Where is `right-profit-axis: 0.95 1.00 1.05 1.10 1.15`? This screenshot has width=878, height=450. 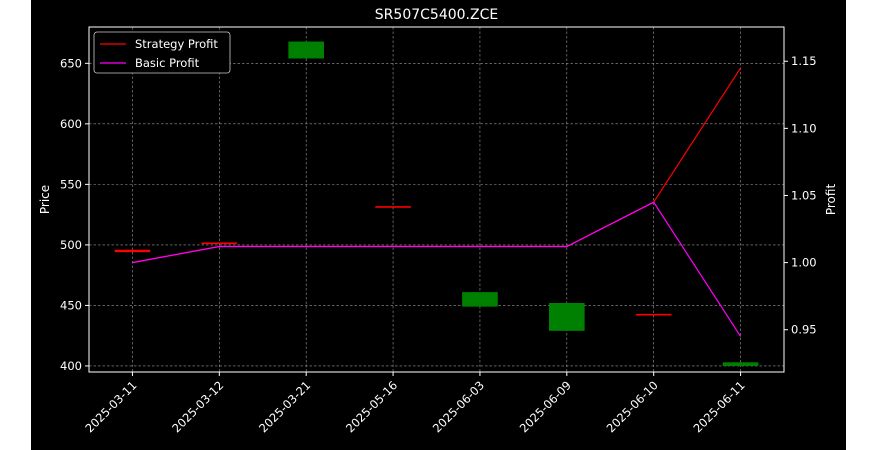
right-profit-axis: 0.95 1.00 1.05 1.10 1.15 is located at coordinates (800, 195).